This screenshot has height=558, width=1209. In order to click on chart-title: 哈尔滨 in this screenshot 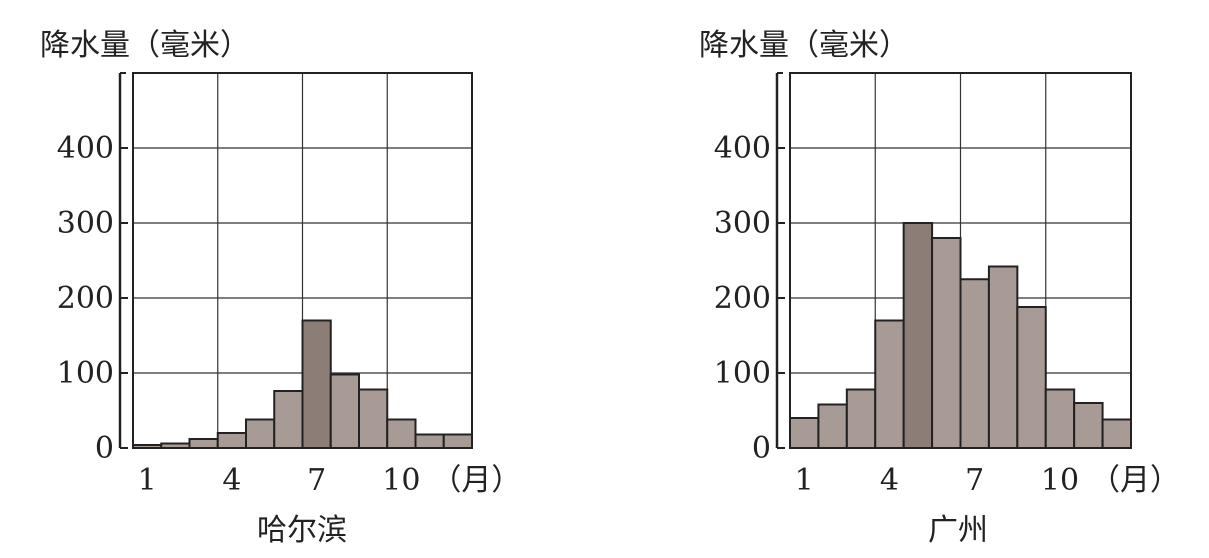, I will do `click(302, 530)`.